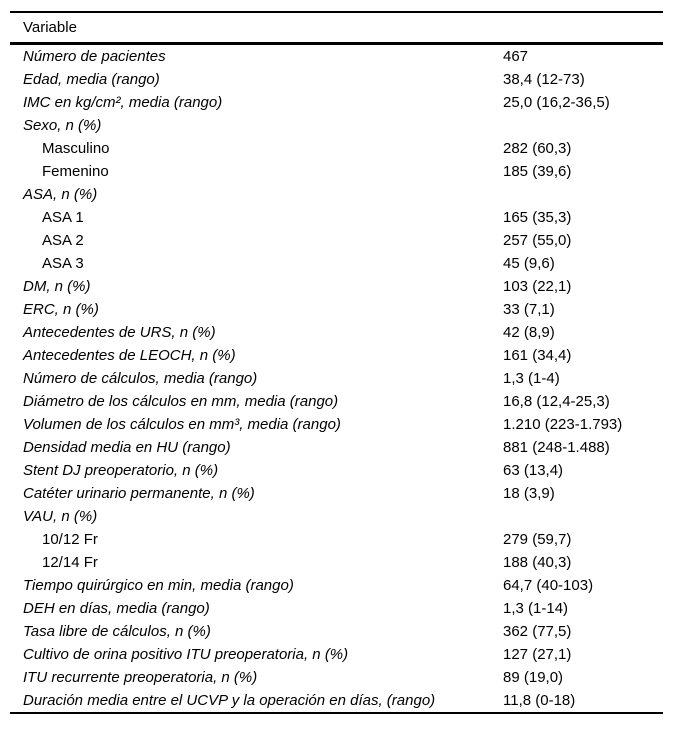  Describe the element at coordinates (529, 332) in the screenshot. I see `row-value: 42 (8,9)` at that location.